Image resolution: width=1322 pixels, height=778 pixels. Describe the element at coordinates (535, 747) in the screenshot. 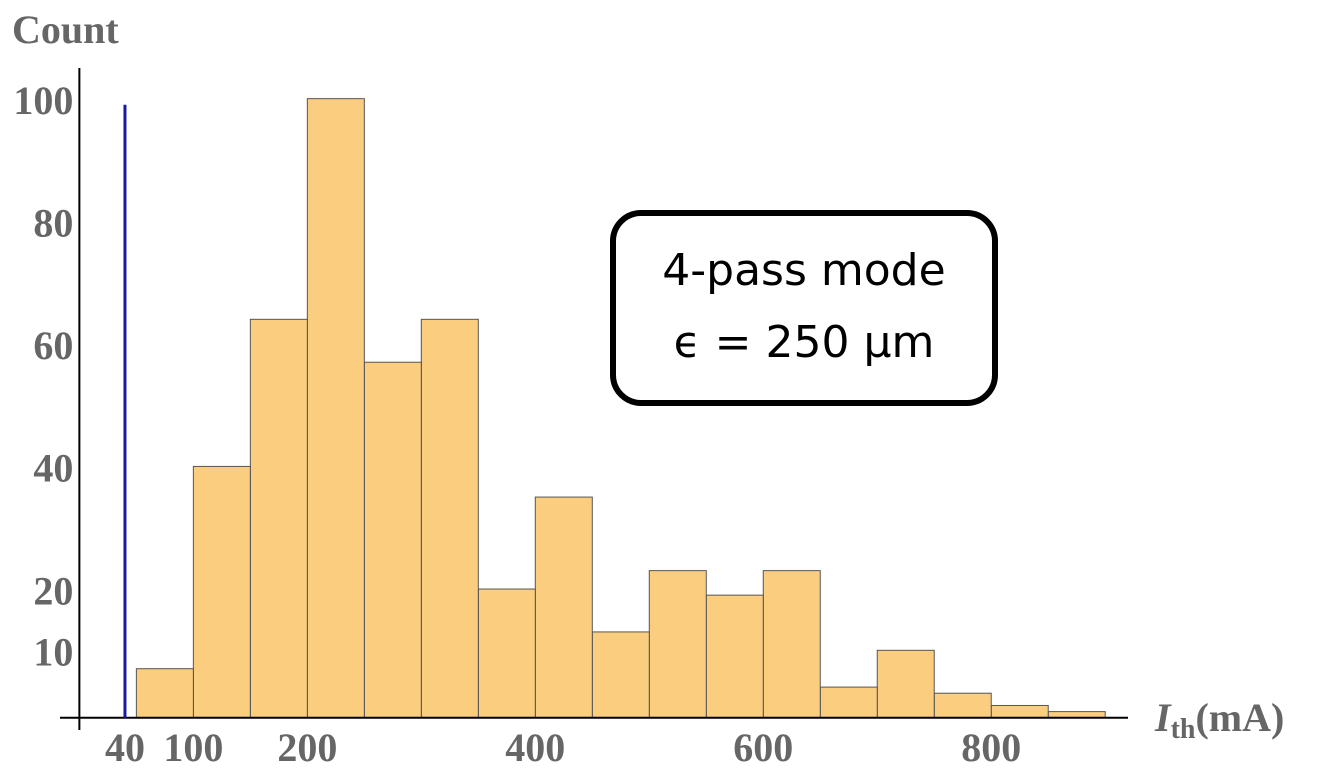

I see `x-tick-label: 400` at that location.